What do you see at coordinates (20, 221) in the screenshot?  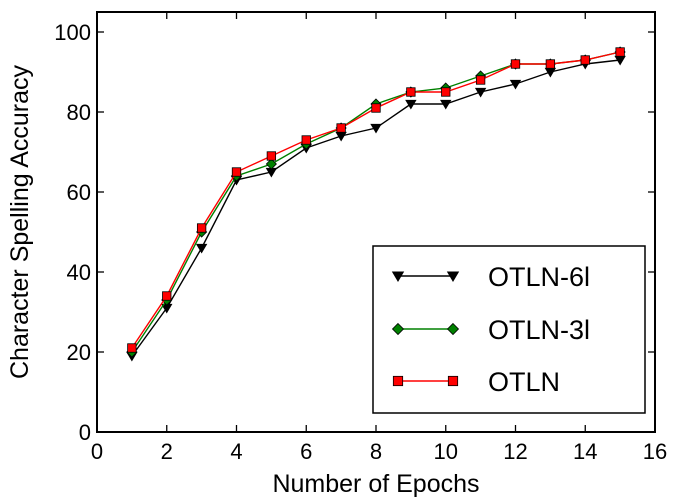 I see `y-axis-title: Character Spelling Accuracy` at bounding box center [20, 221].